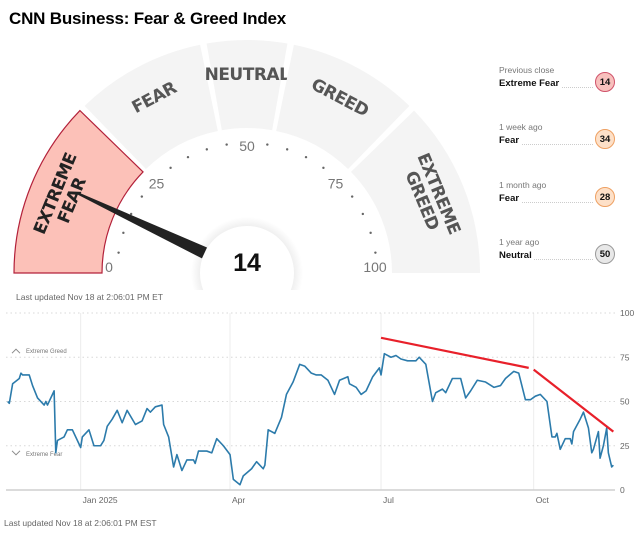 Image resolution: width=644 pixels, height=540 pixels. I want to click on history-value-badge: 14, so click(605, 82).